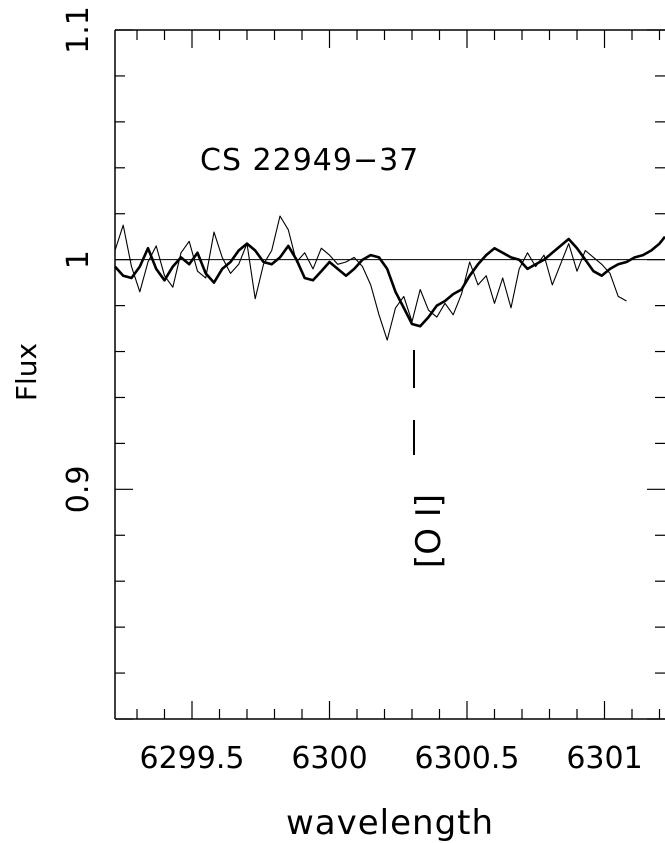 The image size is (665, 843). I want to click on y-tick-label: 1, so click(78, 259).